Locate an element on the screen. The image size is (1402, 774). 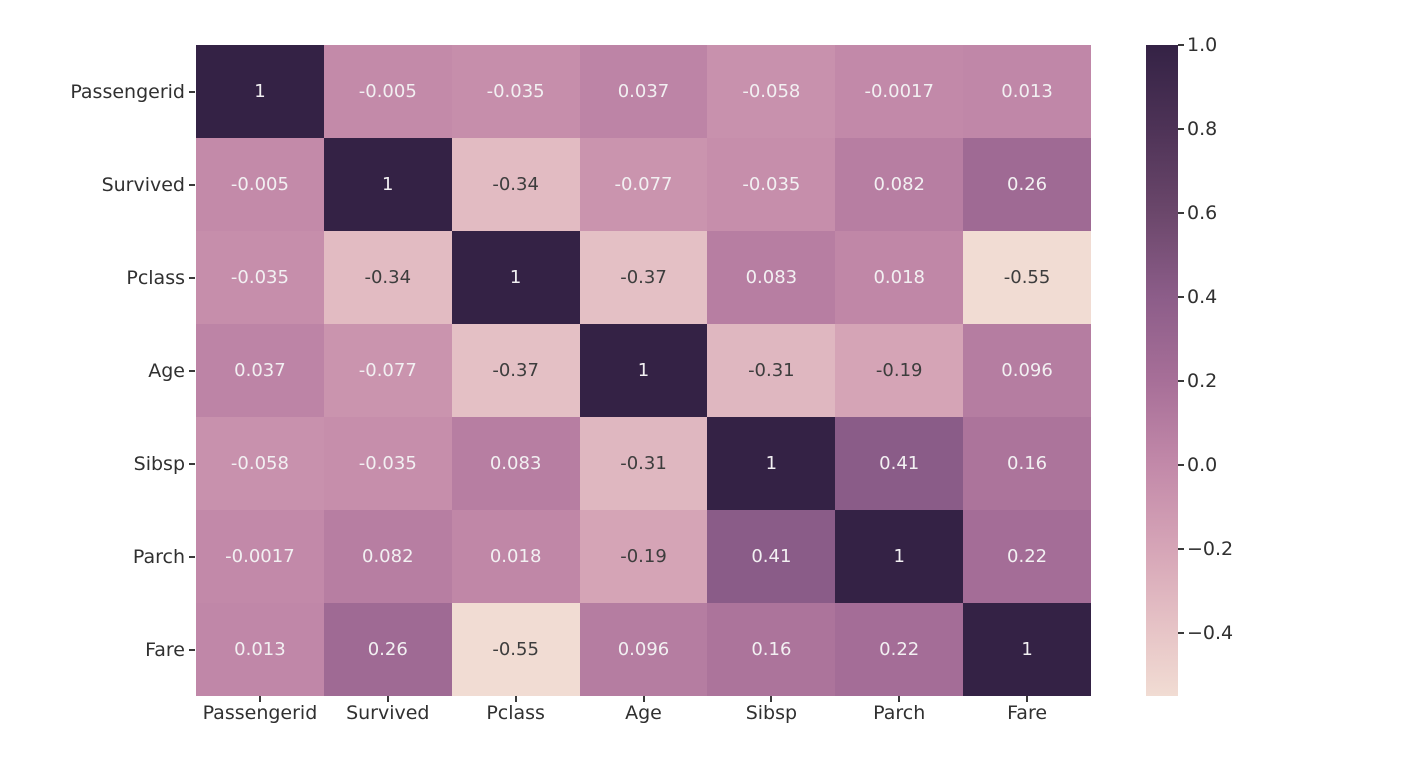
colorbar-tick-label: −0.2 is located at coordinates (1210, 549).